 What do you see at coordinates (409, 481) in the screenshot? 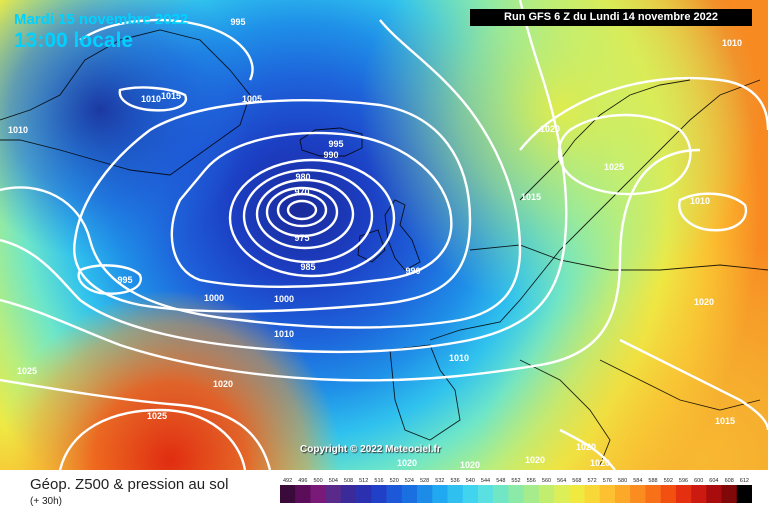
I see `scale-tick-label: 524` at bounding box center [409, 481].